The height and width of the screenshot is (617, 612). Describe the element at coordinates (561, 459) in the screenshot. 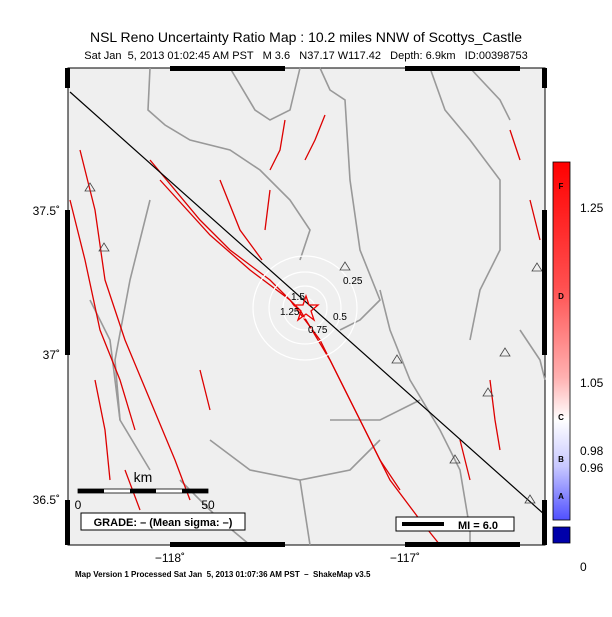

I see `grade-letter: B` at that location.